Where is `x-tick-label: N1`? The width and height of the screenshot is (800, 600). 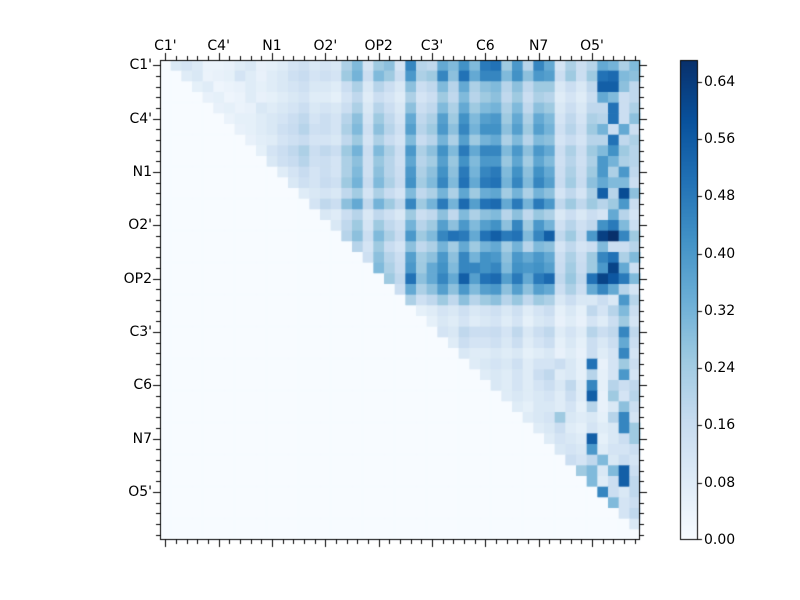 x-tick-label: N1 is located at coordinates (272, 46).